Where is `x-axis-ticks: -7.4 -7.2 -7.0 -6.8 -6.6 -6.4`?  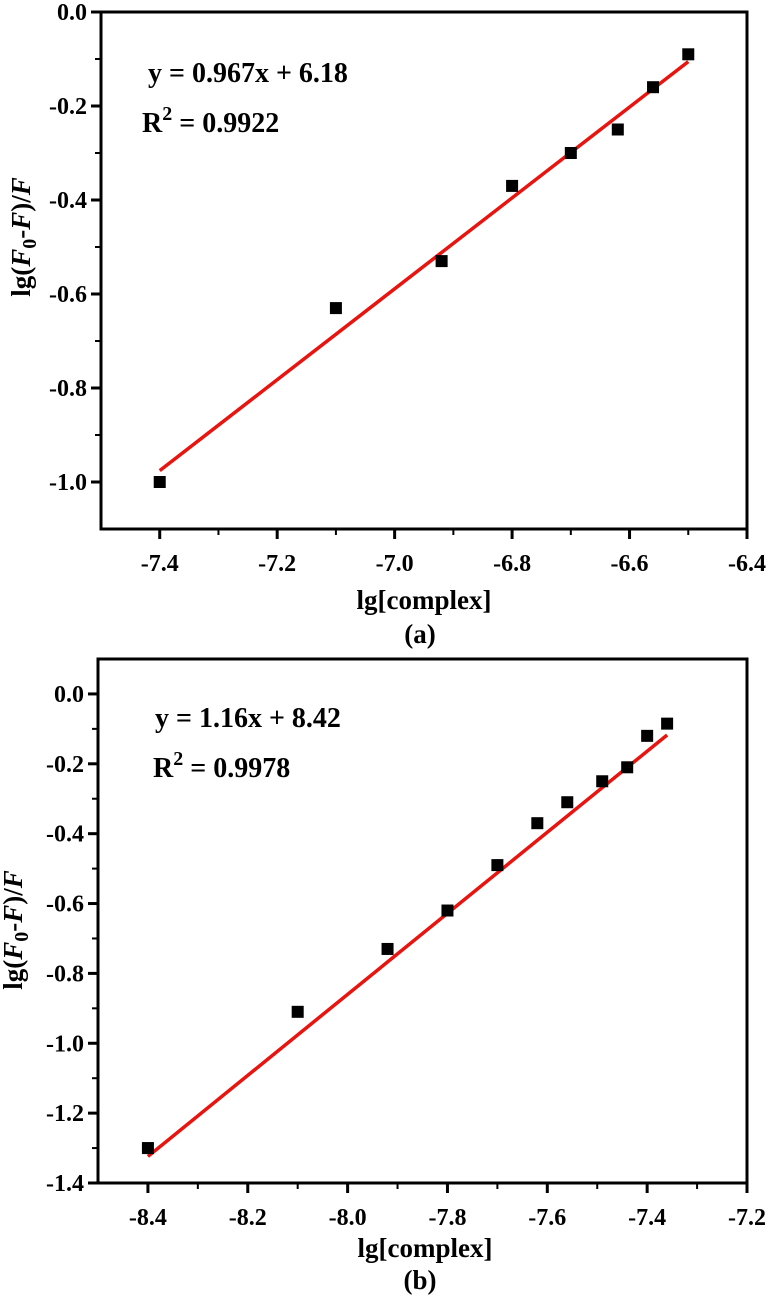
x-axis-ticks: -7.4 -7.2 -7.0 -6.8 -6.6 -6.4 is located at coordinates (453, 553).